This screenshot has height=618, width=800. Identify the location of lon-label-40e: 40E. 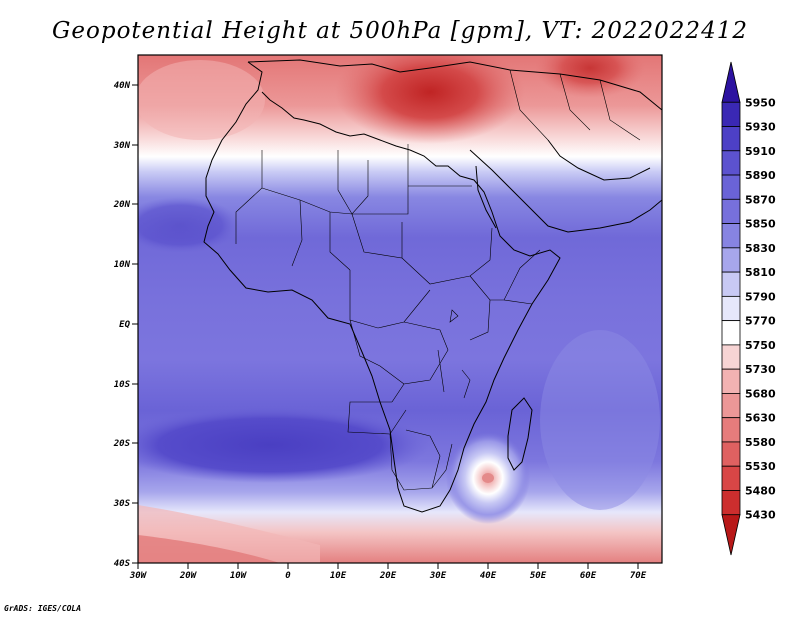
(488, 576).